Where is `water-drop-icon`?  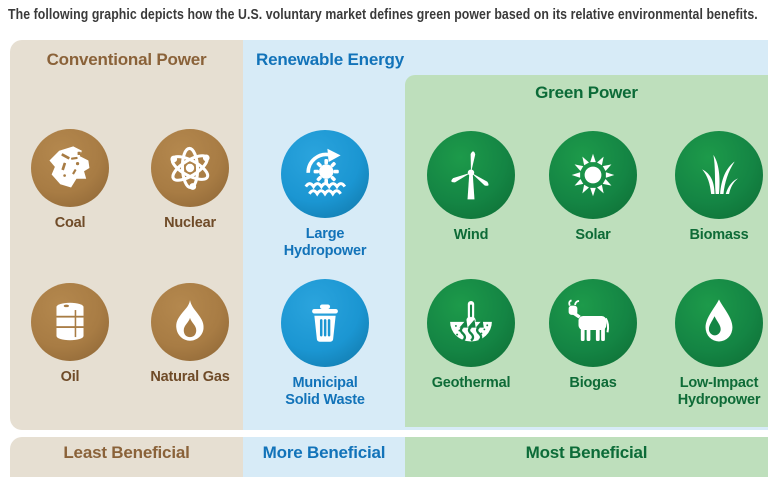 water-drop-icon is located at coordinates (719, 320).